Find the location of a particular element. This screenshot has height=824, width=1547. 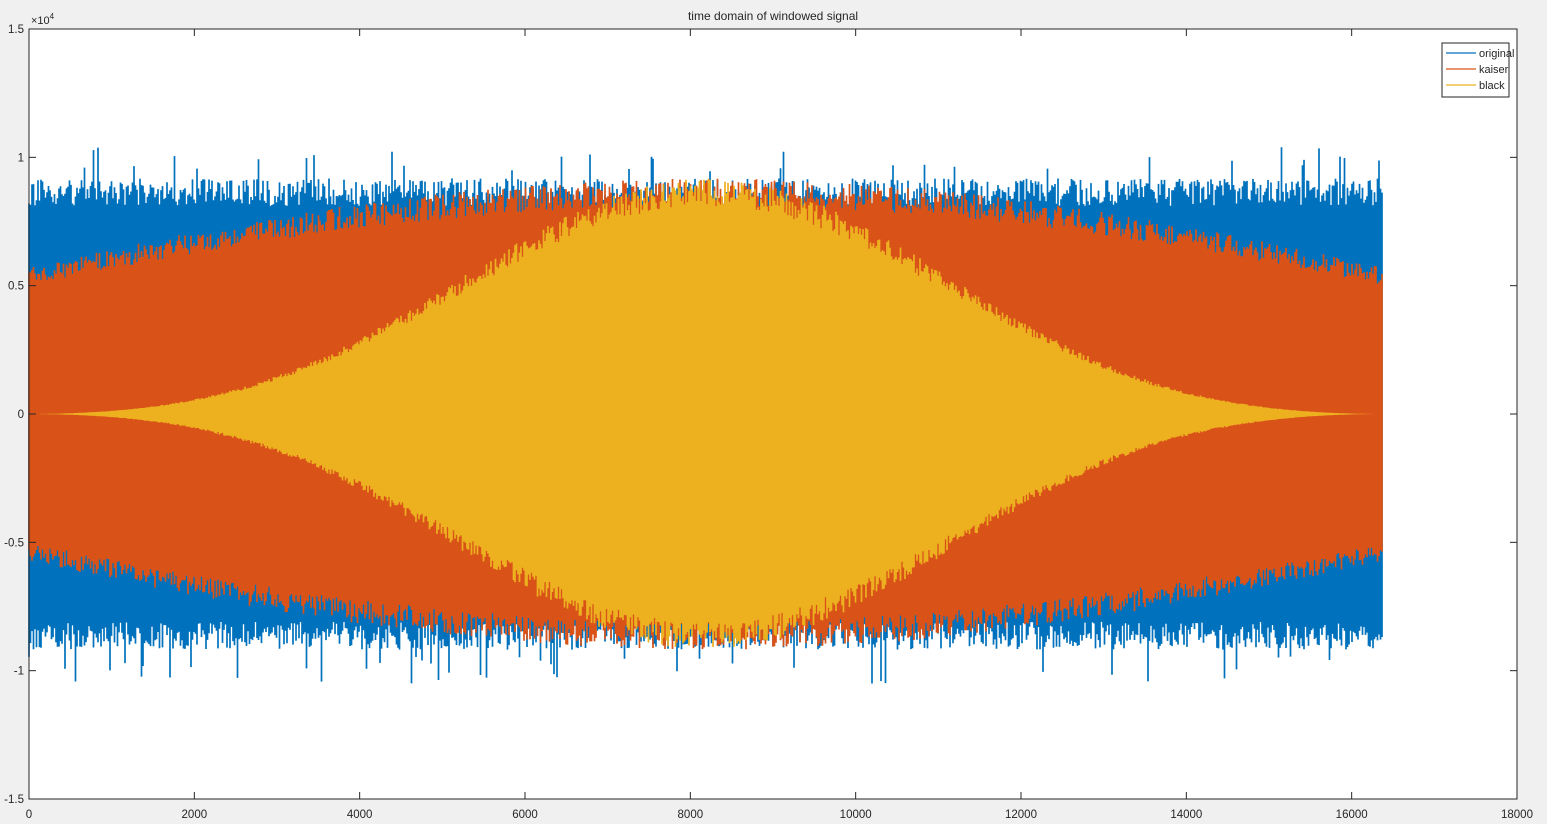

x-tick-label: 6000 is located at coordinates (525, 815).